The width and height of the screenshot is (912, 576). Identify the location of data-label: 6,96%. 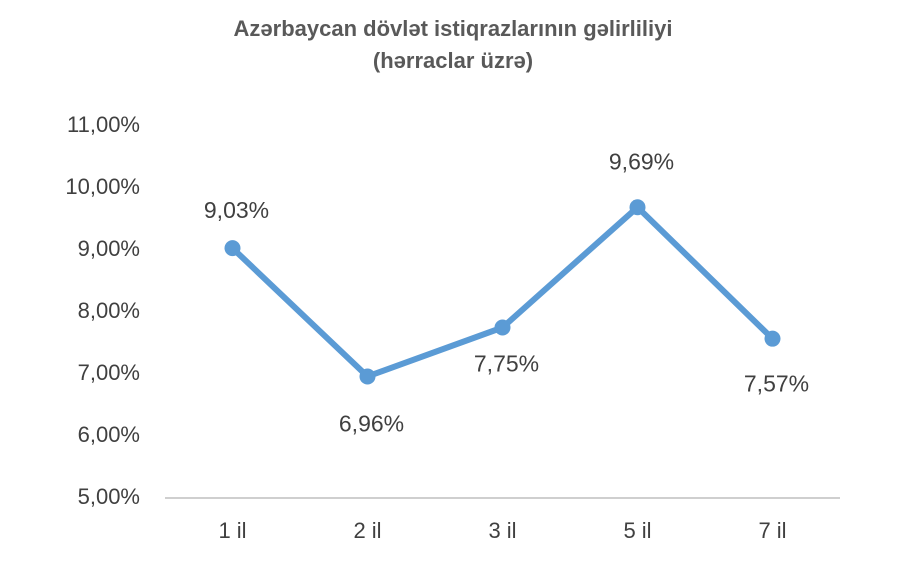
(371, 424).